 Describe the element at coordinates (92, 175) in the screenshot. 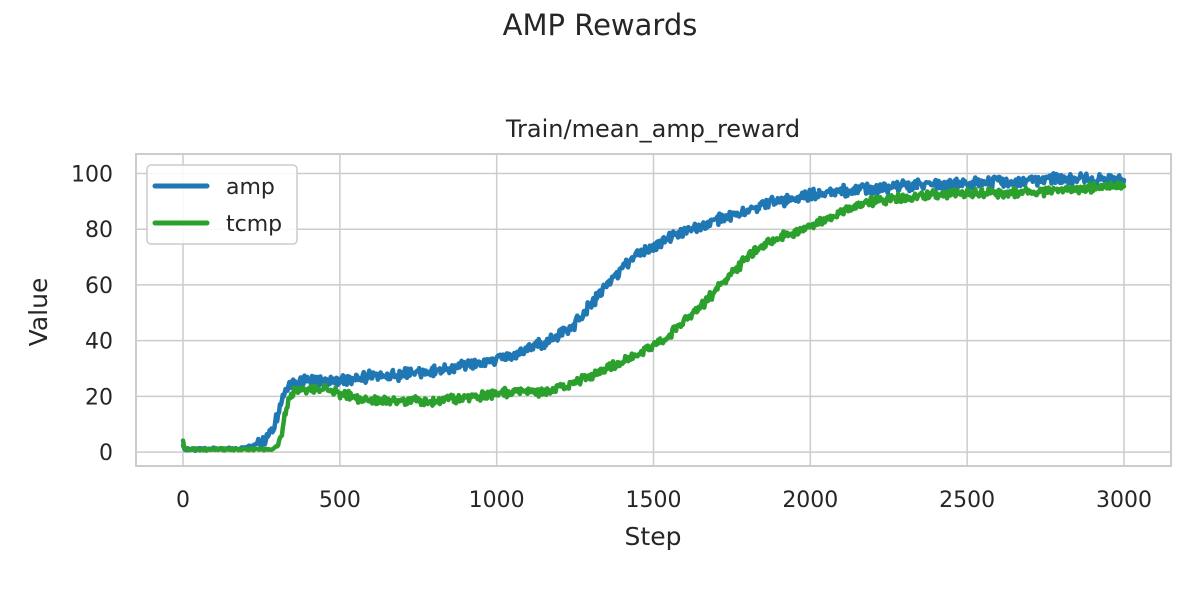

I see `y-tick-label: 100` at that location.